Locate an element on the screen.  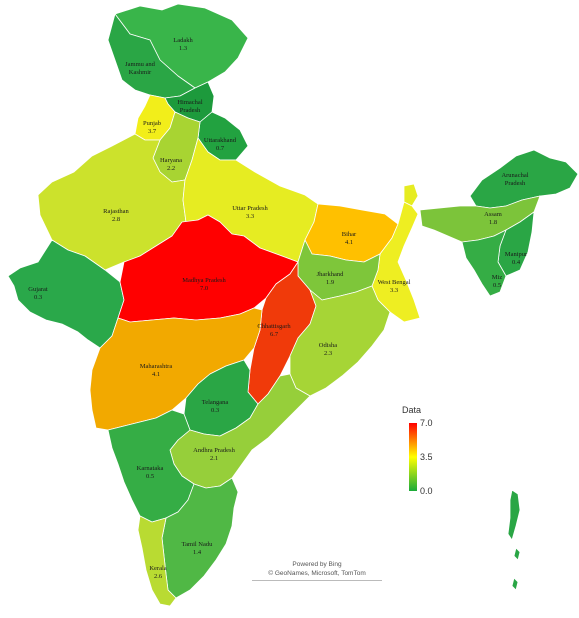
label-uttarakhand-name: Uttarakhand is located at coordinates (220, 140).